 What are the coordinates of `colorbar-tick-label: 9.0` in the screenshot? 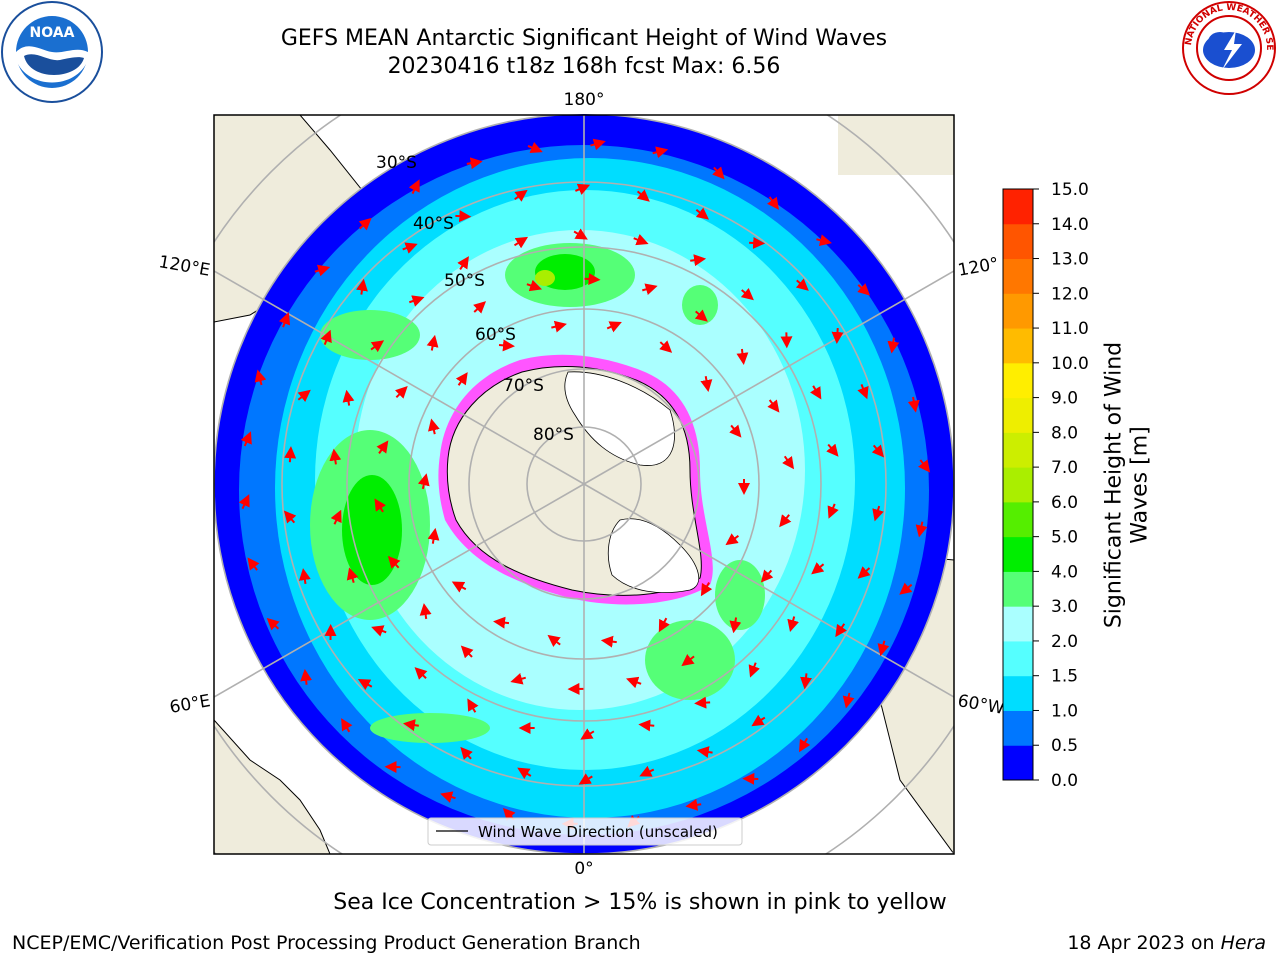 It's located at (1064, 399).